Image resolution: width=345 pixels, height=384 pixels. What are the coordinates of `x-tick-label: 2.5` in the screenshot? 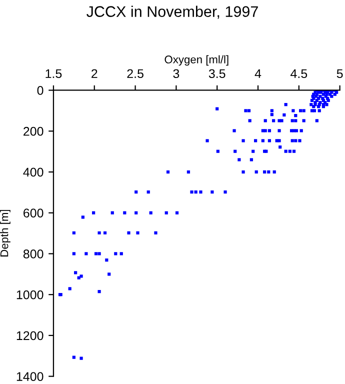 It's located at (135, 73).